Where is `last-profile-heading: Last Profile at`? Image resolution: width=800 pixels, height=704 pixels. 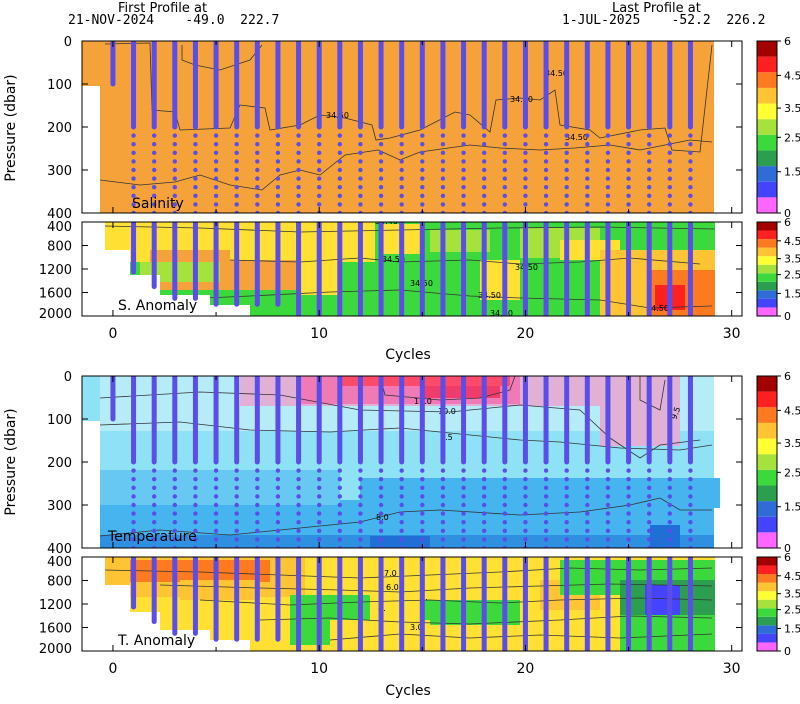
last-profile-heading: Last Profile at is located at coordinates (656, 8).